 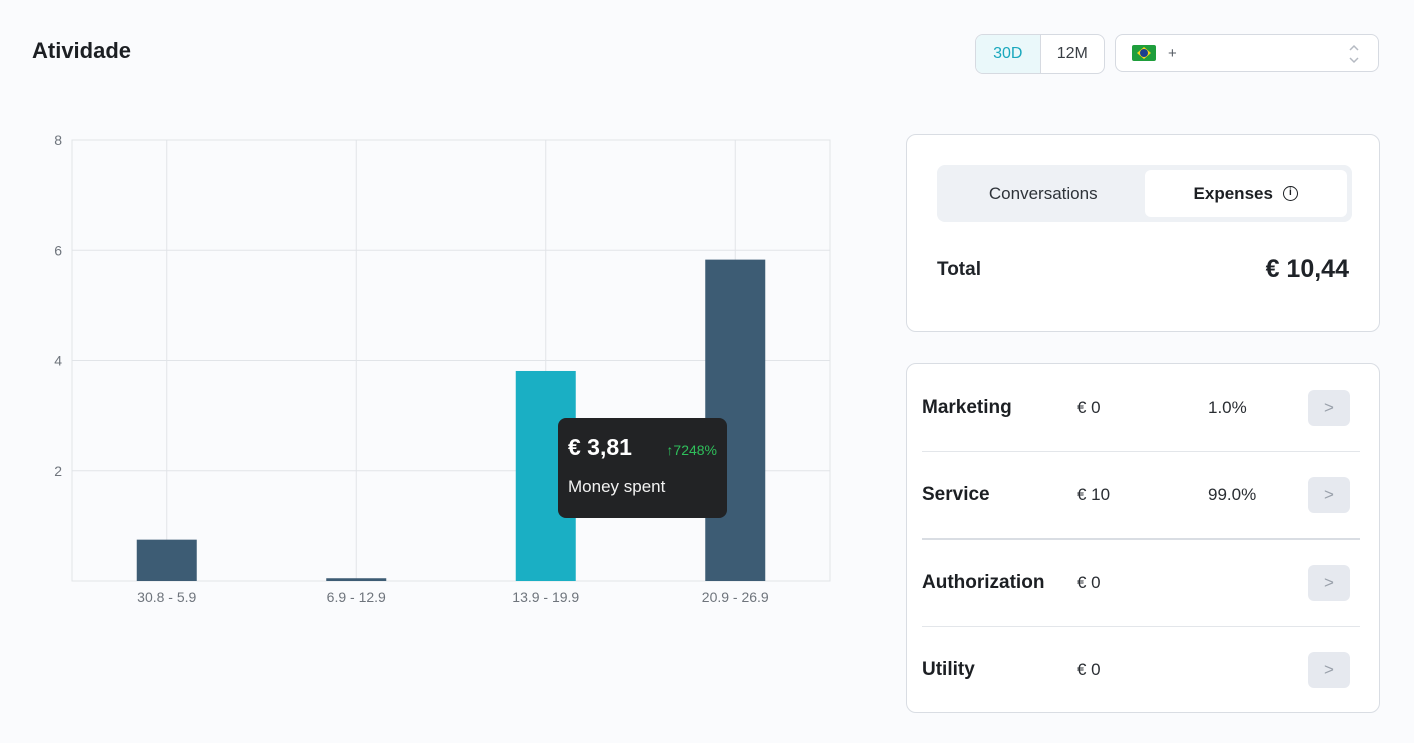 I want to click on dial-code: +, so click(x=1172, y=53).